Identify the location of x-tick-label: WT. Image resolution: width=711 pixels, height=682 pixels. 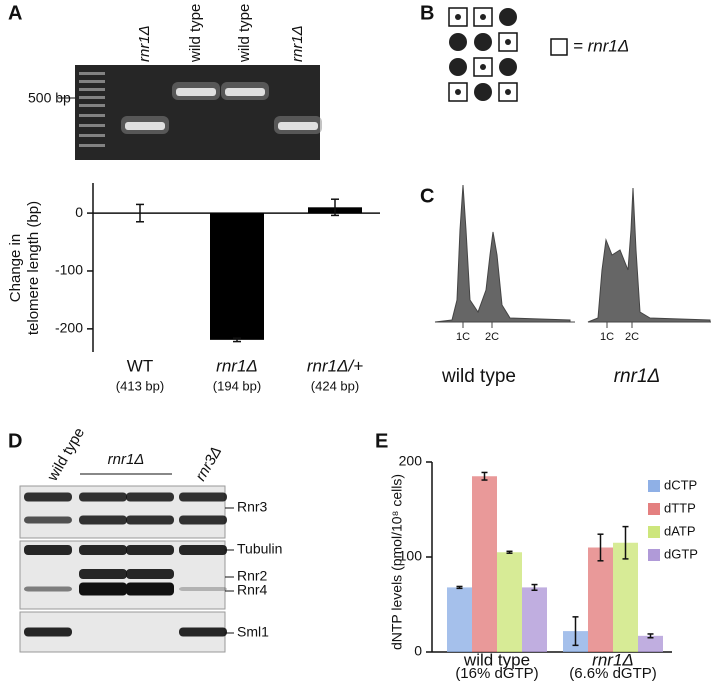
(140, 365).